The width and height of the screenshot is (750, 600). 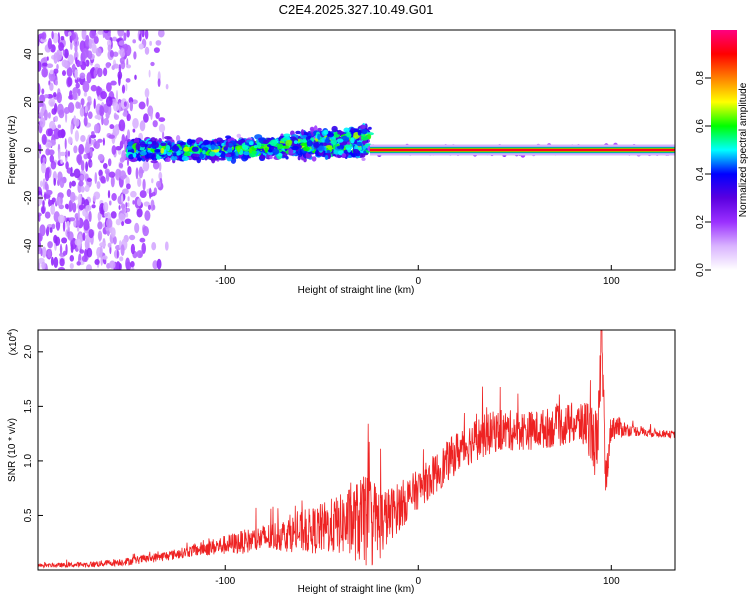 I want to click on spectrogram-y-tick-label: 0, so click(x=28, y=150).